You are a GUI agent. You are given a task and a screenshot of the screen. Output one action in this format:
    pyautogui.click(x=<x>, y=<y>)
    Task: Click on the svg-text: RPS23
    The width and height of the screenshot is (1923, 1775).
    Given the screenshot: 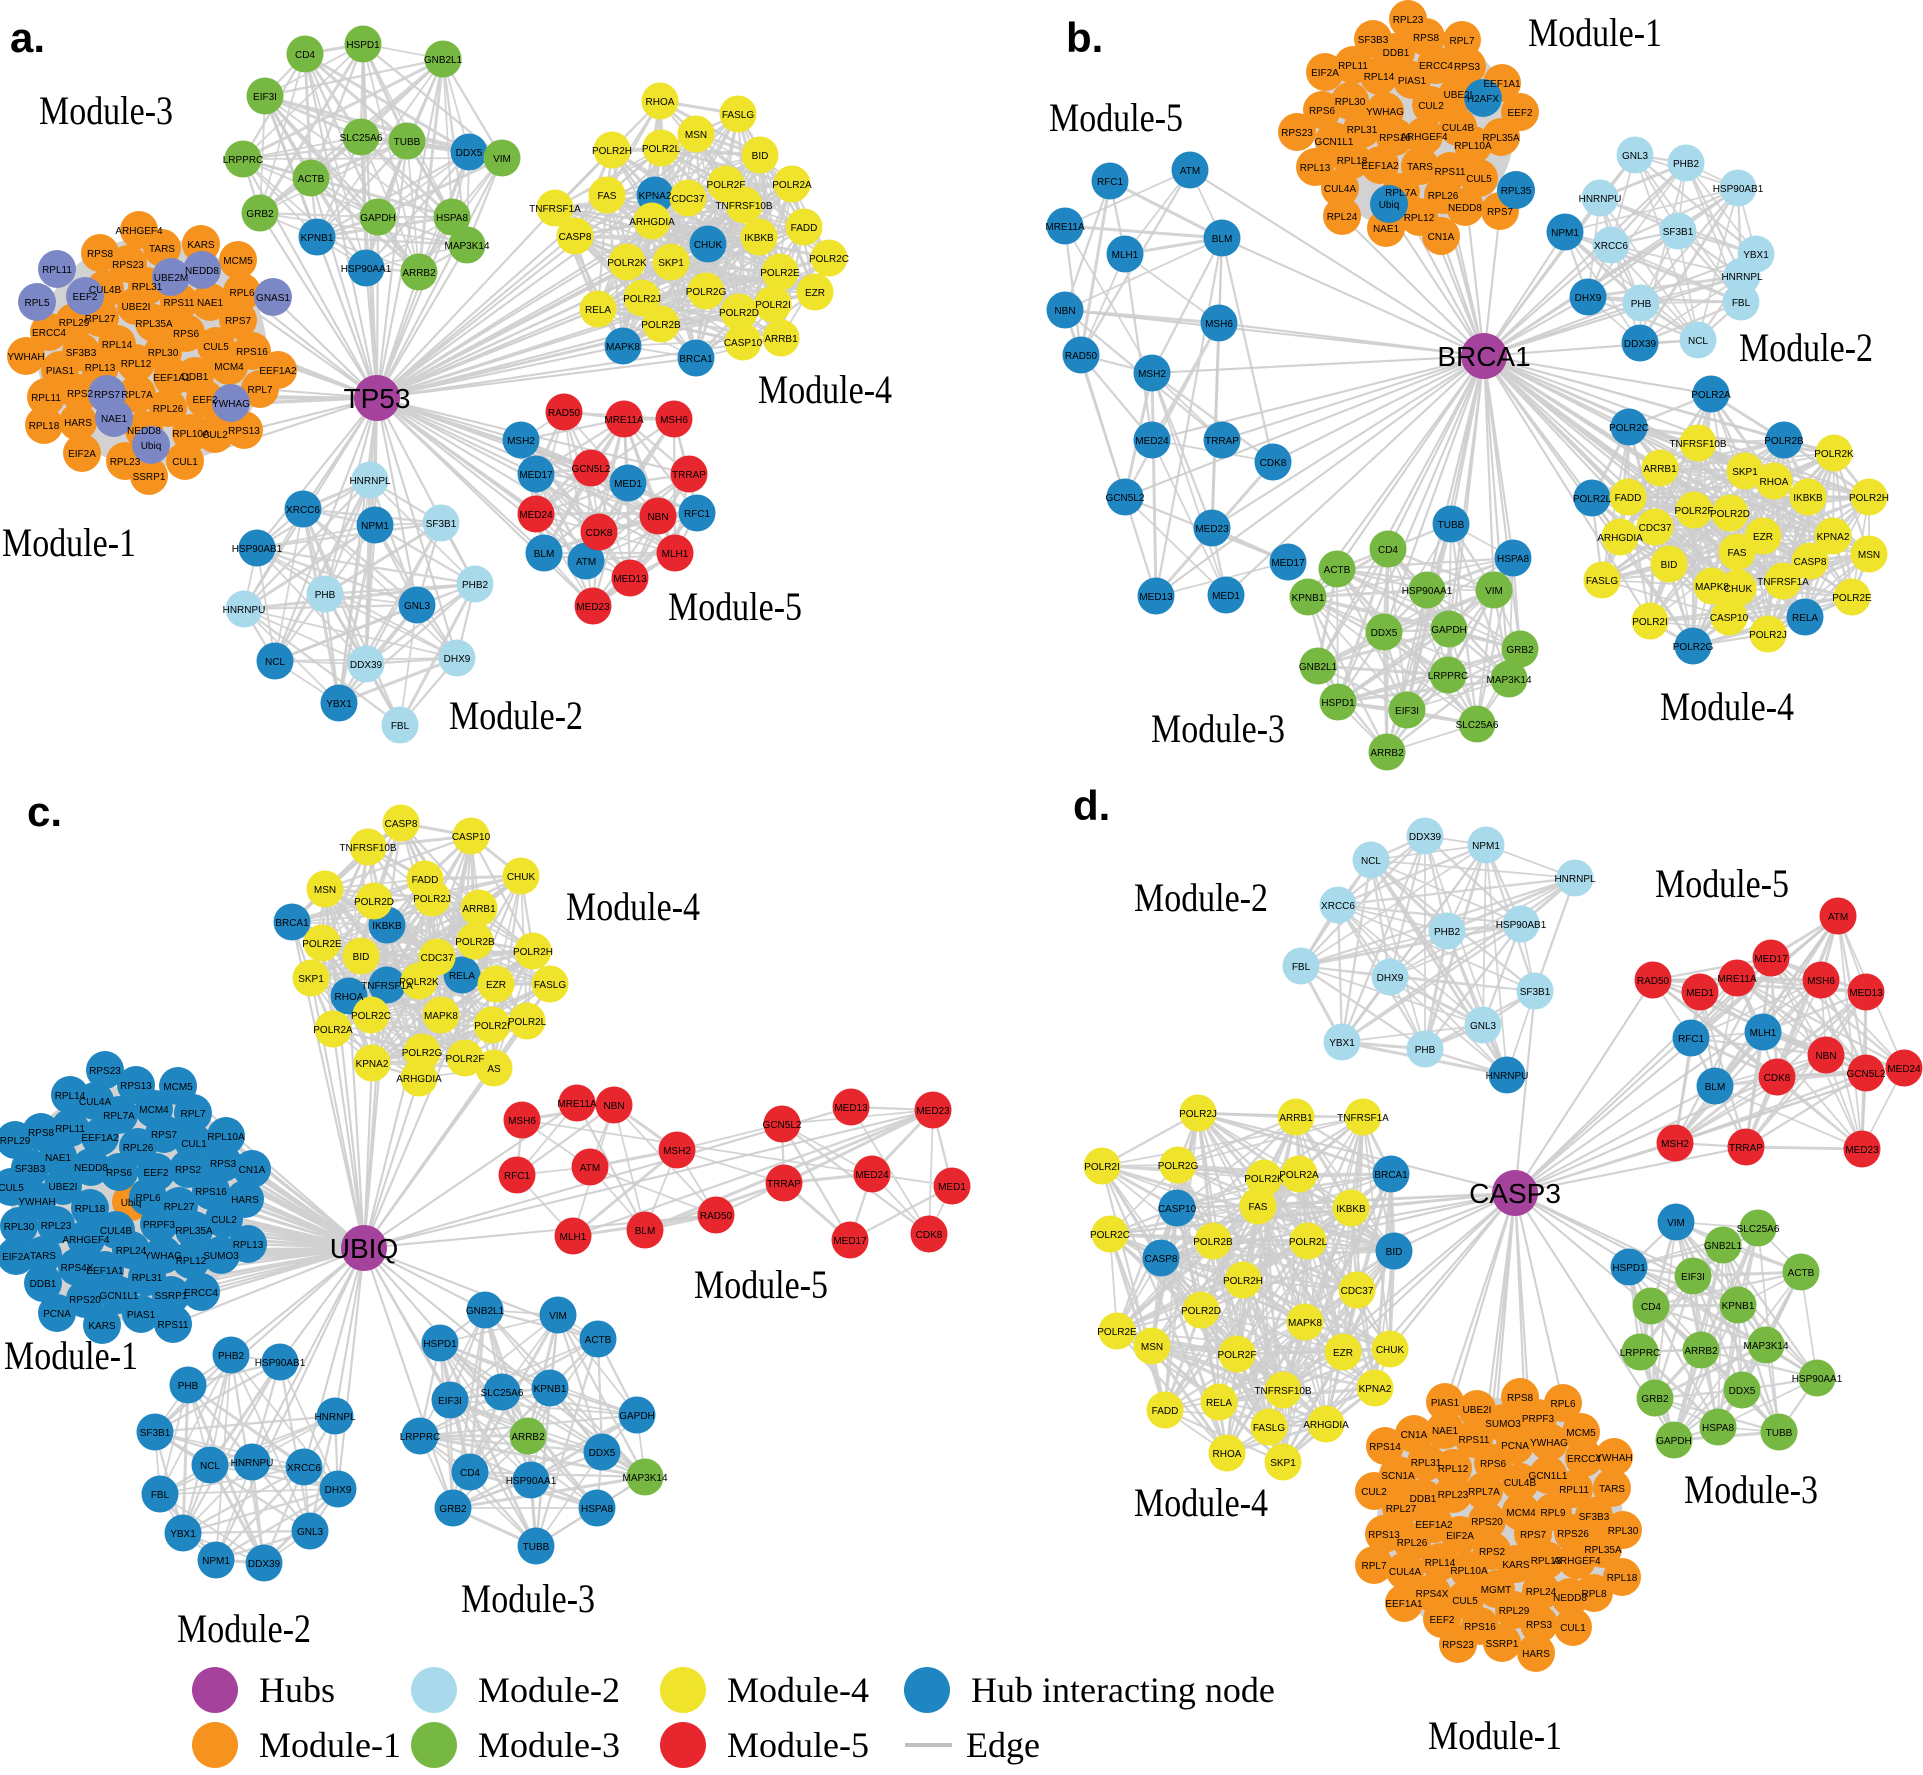 What is the action you would take?
    pyautogui.click(x=128, y=265)
    